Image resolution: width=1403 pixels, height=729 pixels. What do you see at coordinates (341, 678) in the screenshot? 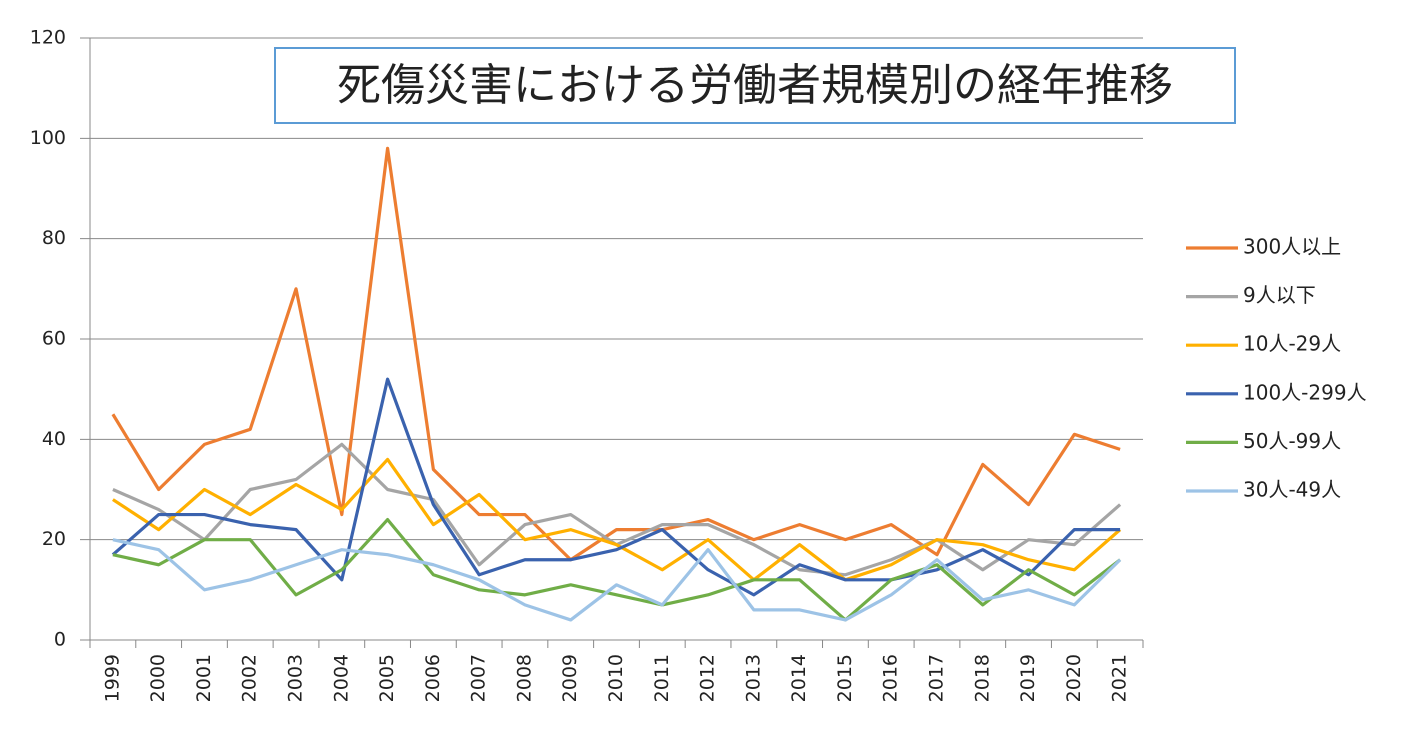
I see `x-tick-label: 2004` at bounding box center [341, 678].